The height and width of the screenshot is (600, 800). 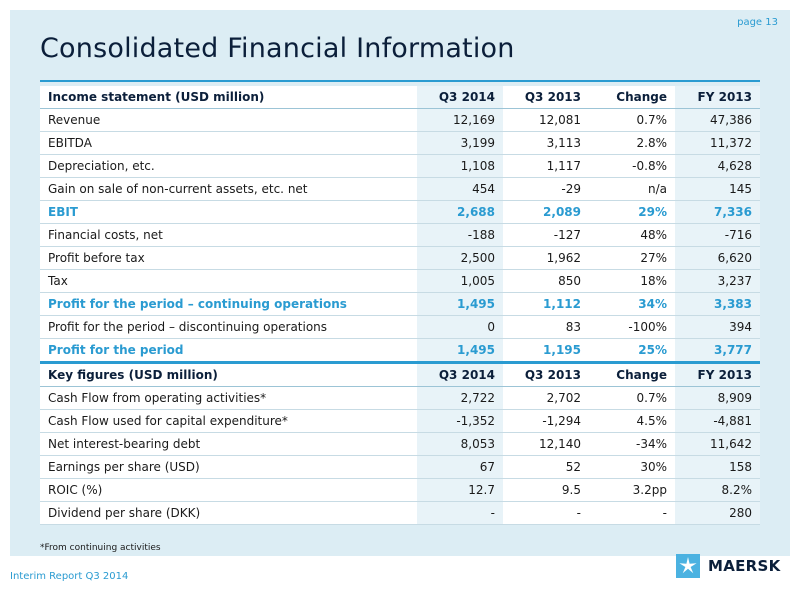 I want to click on q3-2013-cell: Q3 2013, so click(x=546, y=374).